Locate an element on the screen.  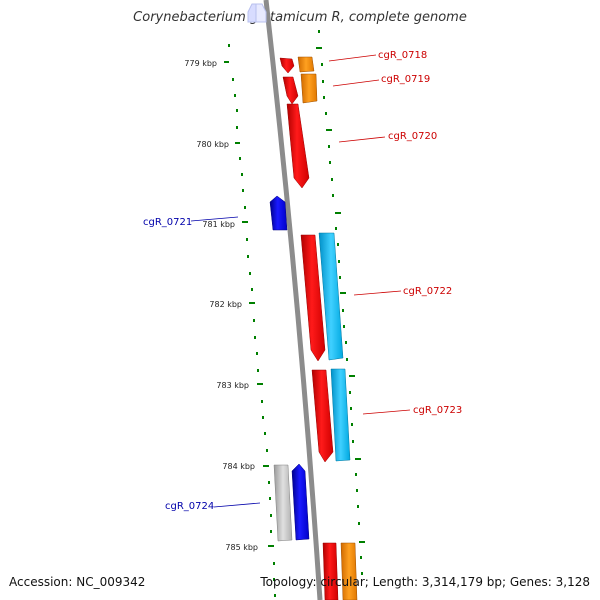
accession-text: Accession: NC_009342 is located at coordinates (77, 582).